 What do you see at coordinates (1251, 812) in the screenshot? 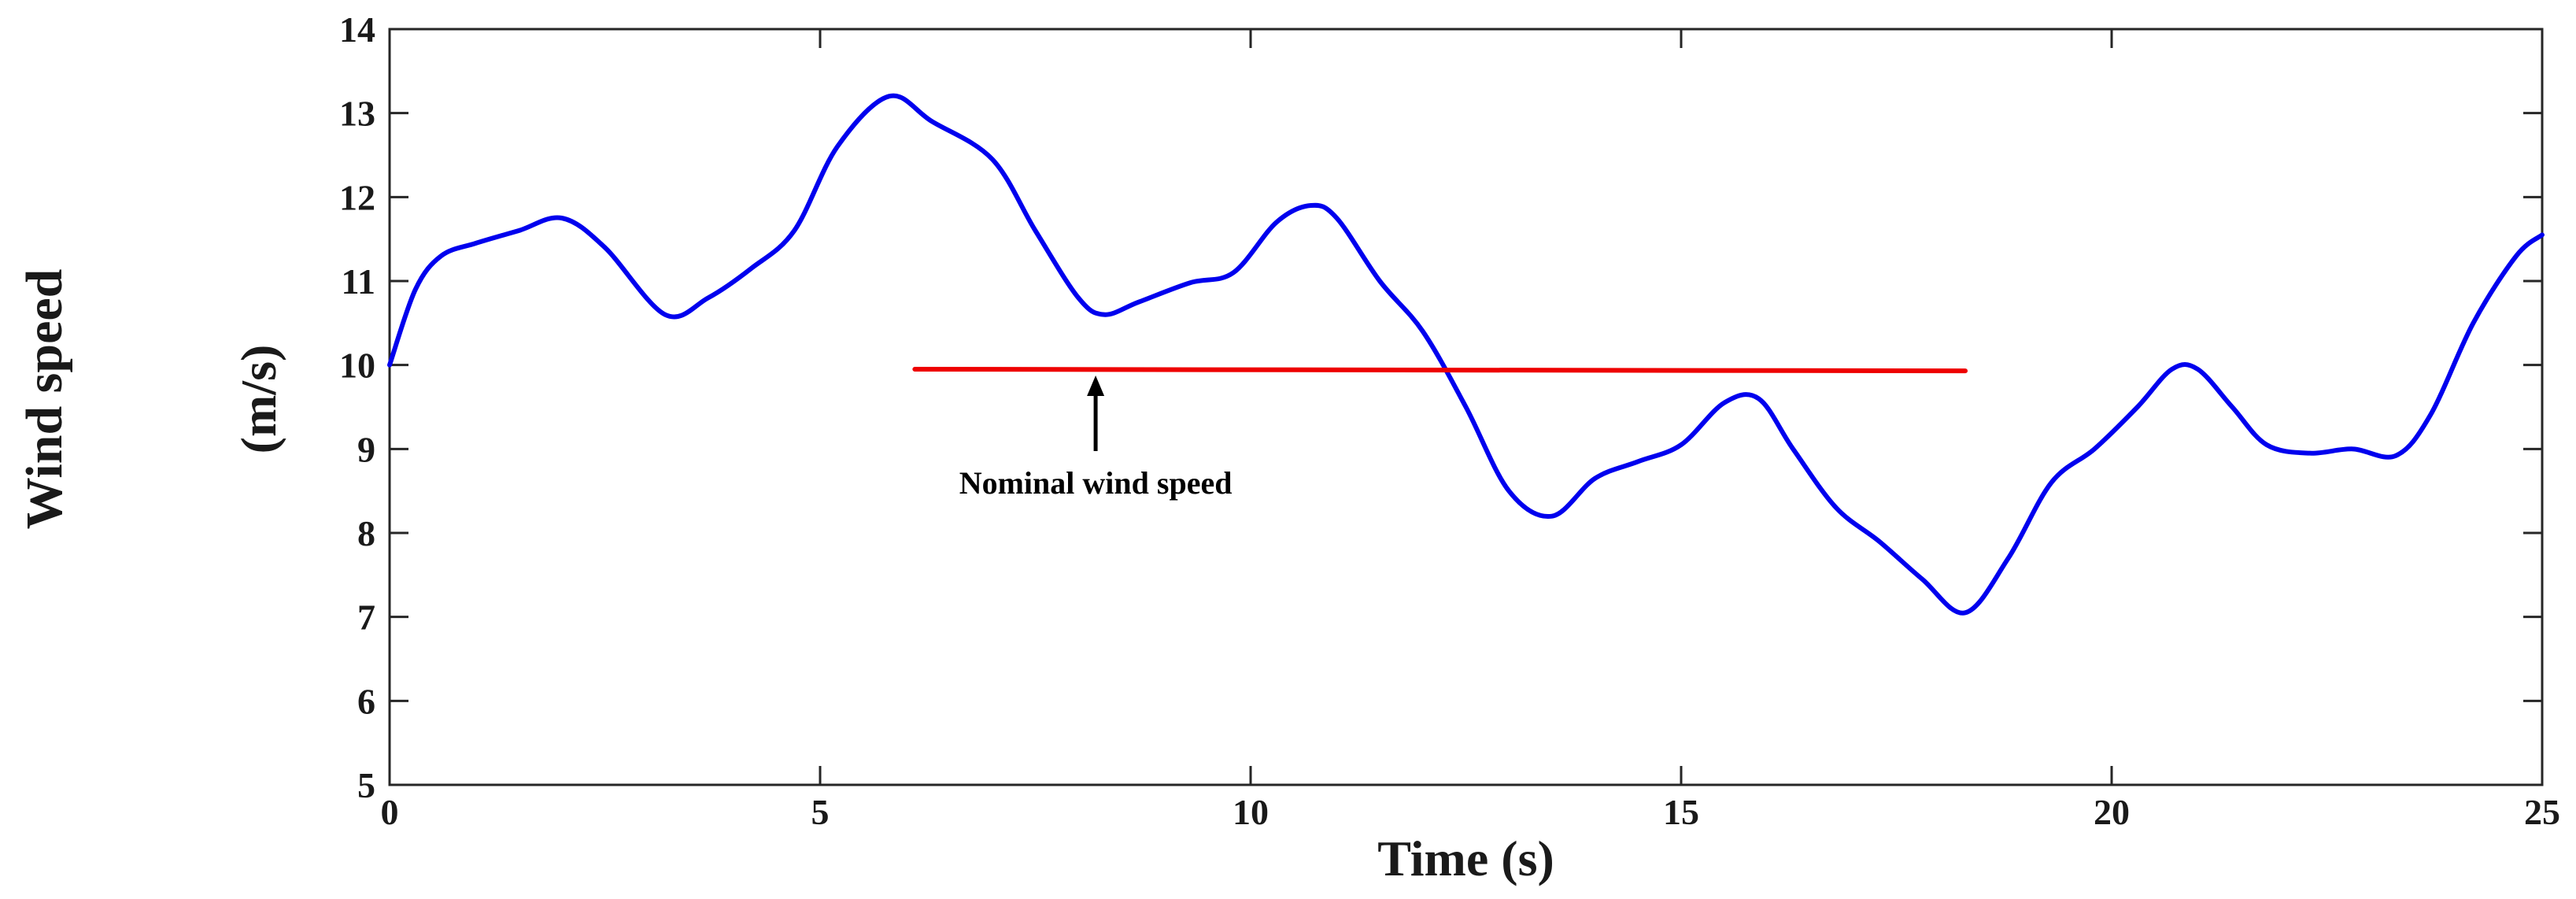
I see `x-tick-label: 10` at bounding box center [1251, 812].